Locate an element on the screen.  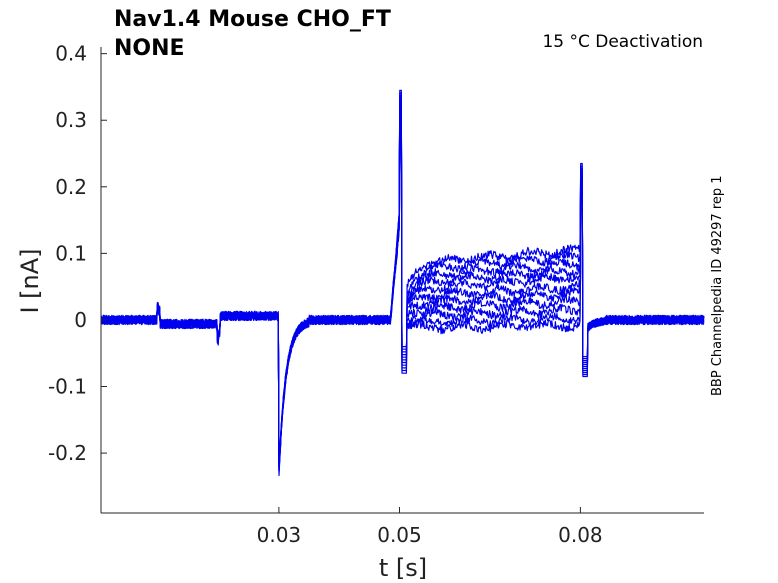
y-tick-label: -0.1 is located at coordinates (67, 387).